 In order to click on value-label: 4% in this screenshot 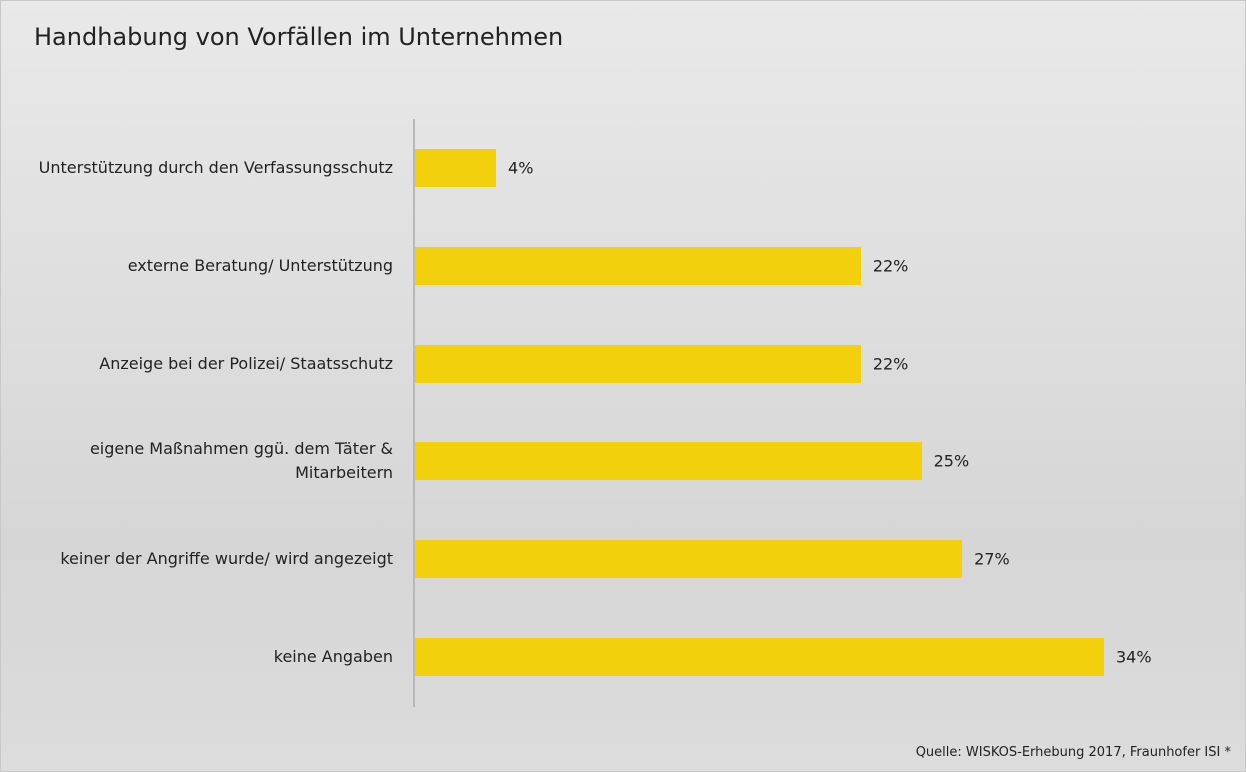, I will do `click(521, 168)`.